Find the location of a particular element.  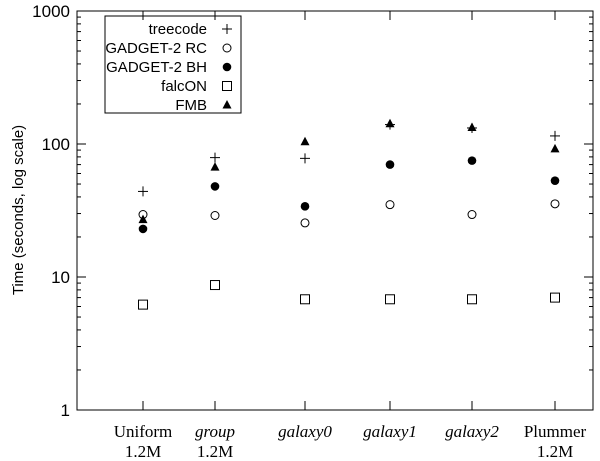

legend-label: FMB is located at coordinates (191, 105).